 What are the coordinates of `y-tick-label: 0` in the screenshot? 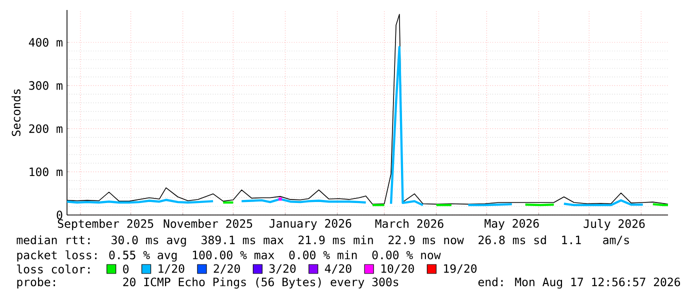 It's located at (59, 215).